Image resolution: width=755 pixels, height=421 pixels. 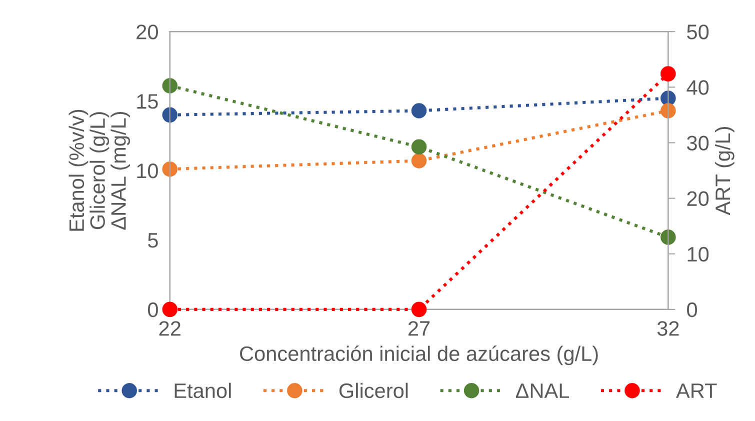 What do you see at coordinates (202, 390) in the screenshot?
I see `legend-label: Etanol` at bounding box center [202, 390].